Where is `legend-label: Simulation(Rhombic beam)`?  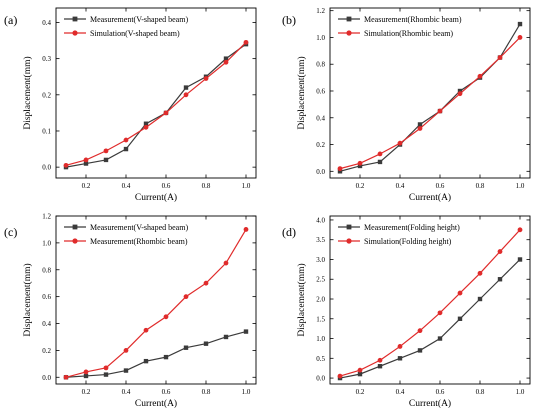 legend-label: Simulation(Rhombic beam) is located at coordinates (408, 33).